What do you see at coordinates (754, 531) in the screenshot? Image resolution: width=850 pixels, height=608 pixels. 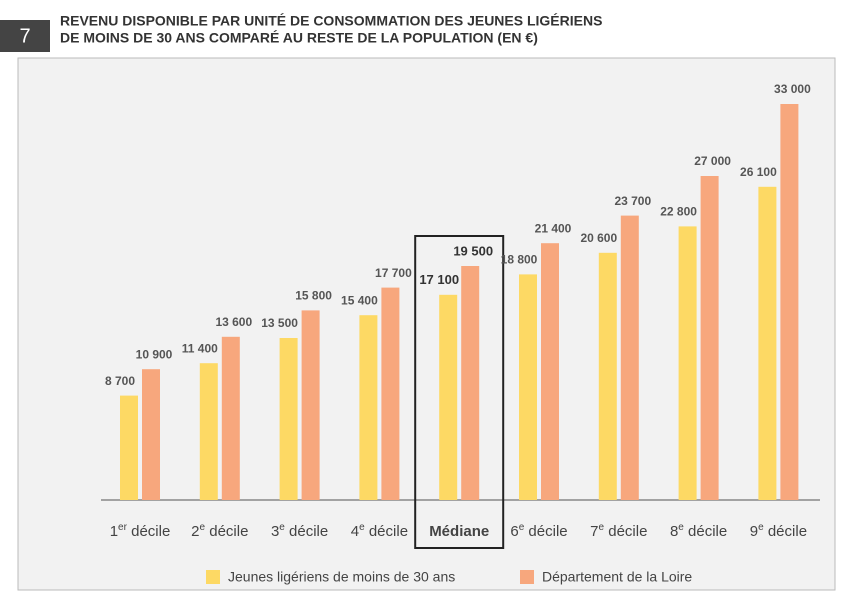 I see `x-tick-label-part: 9` at bounding box center [754, 531].